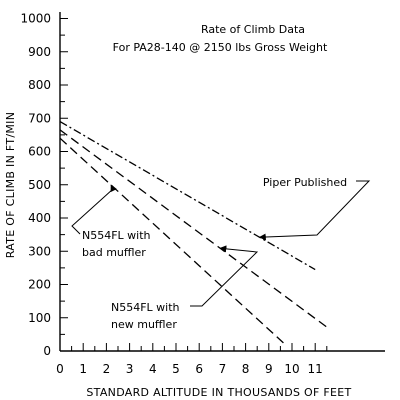 This screenshot has height=400, width=400. Describe the element at coordinates (39, 118) in the screenshot. I see `y-tick-label: 700` at that location.